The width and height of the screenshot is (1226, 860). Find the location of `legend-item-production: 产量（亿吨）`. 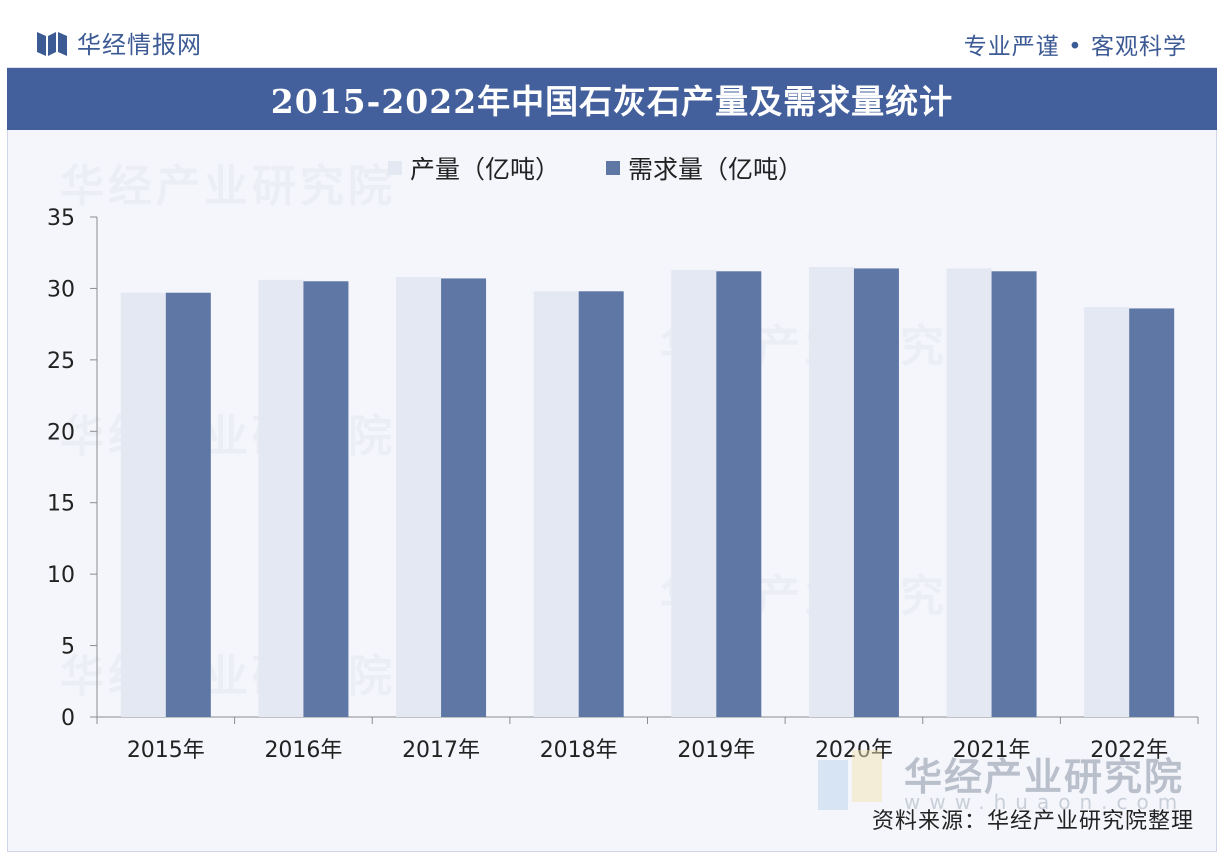

legend-item-production: 产量（亿吨） is located at coordinates (474, 168).